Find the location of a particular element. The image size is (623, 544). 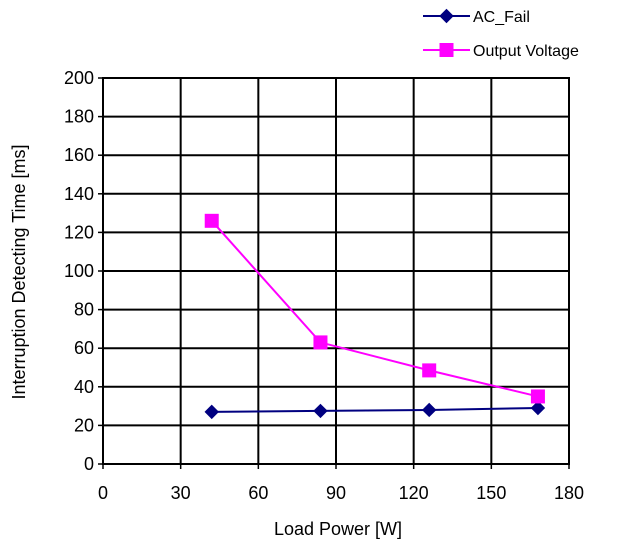

x-tick-label-4: 120 is located at coordinates (414, 493).